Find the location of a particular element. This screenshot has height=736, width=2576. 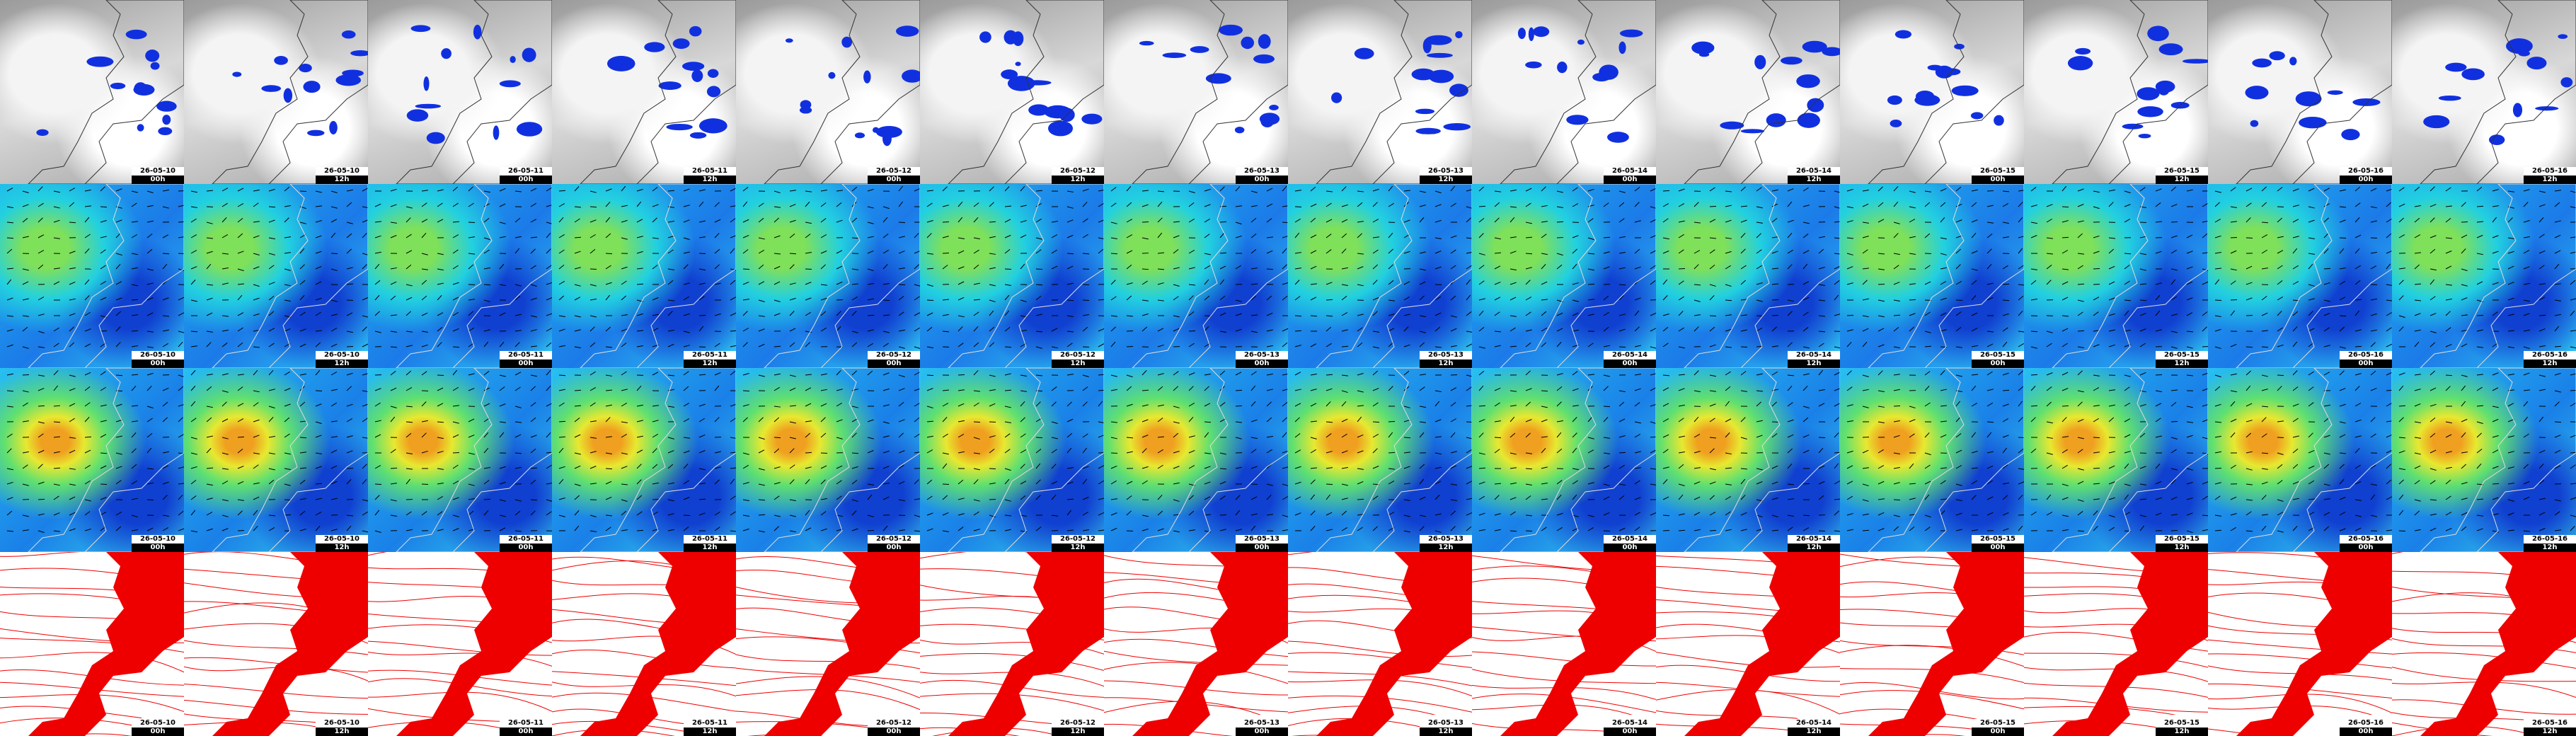

hour-text: 12h is located at coordinates (342, 364).